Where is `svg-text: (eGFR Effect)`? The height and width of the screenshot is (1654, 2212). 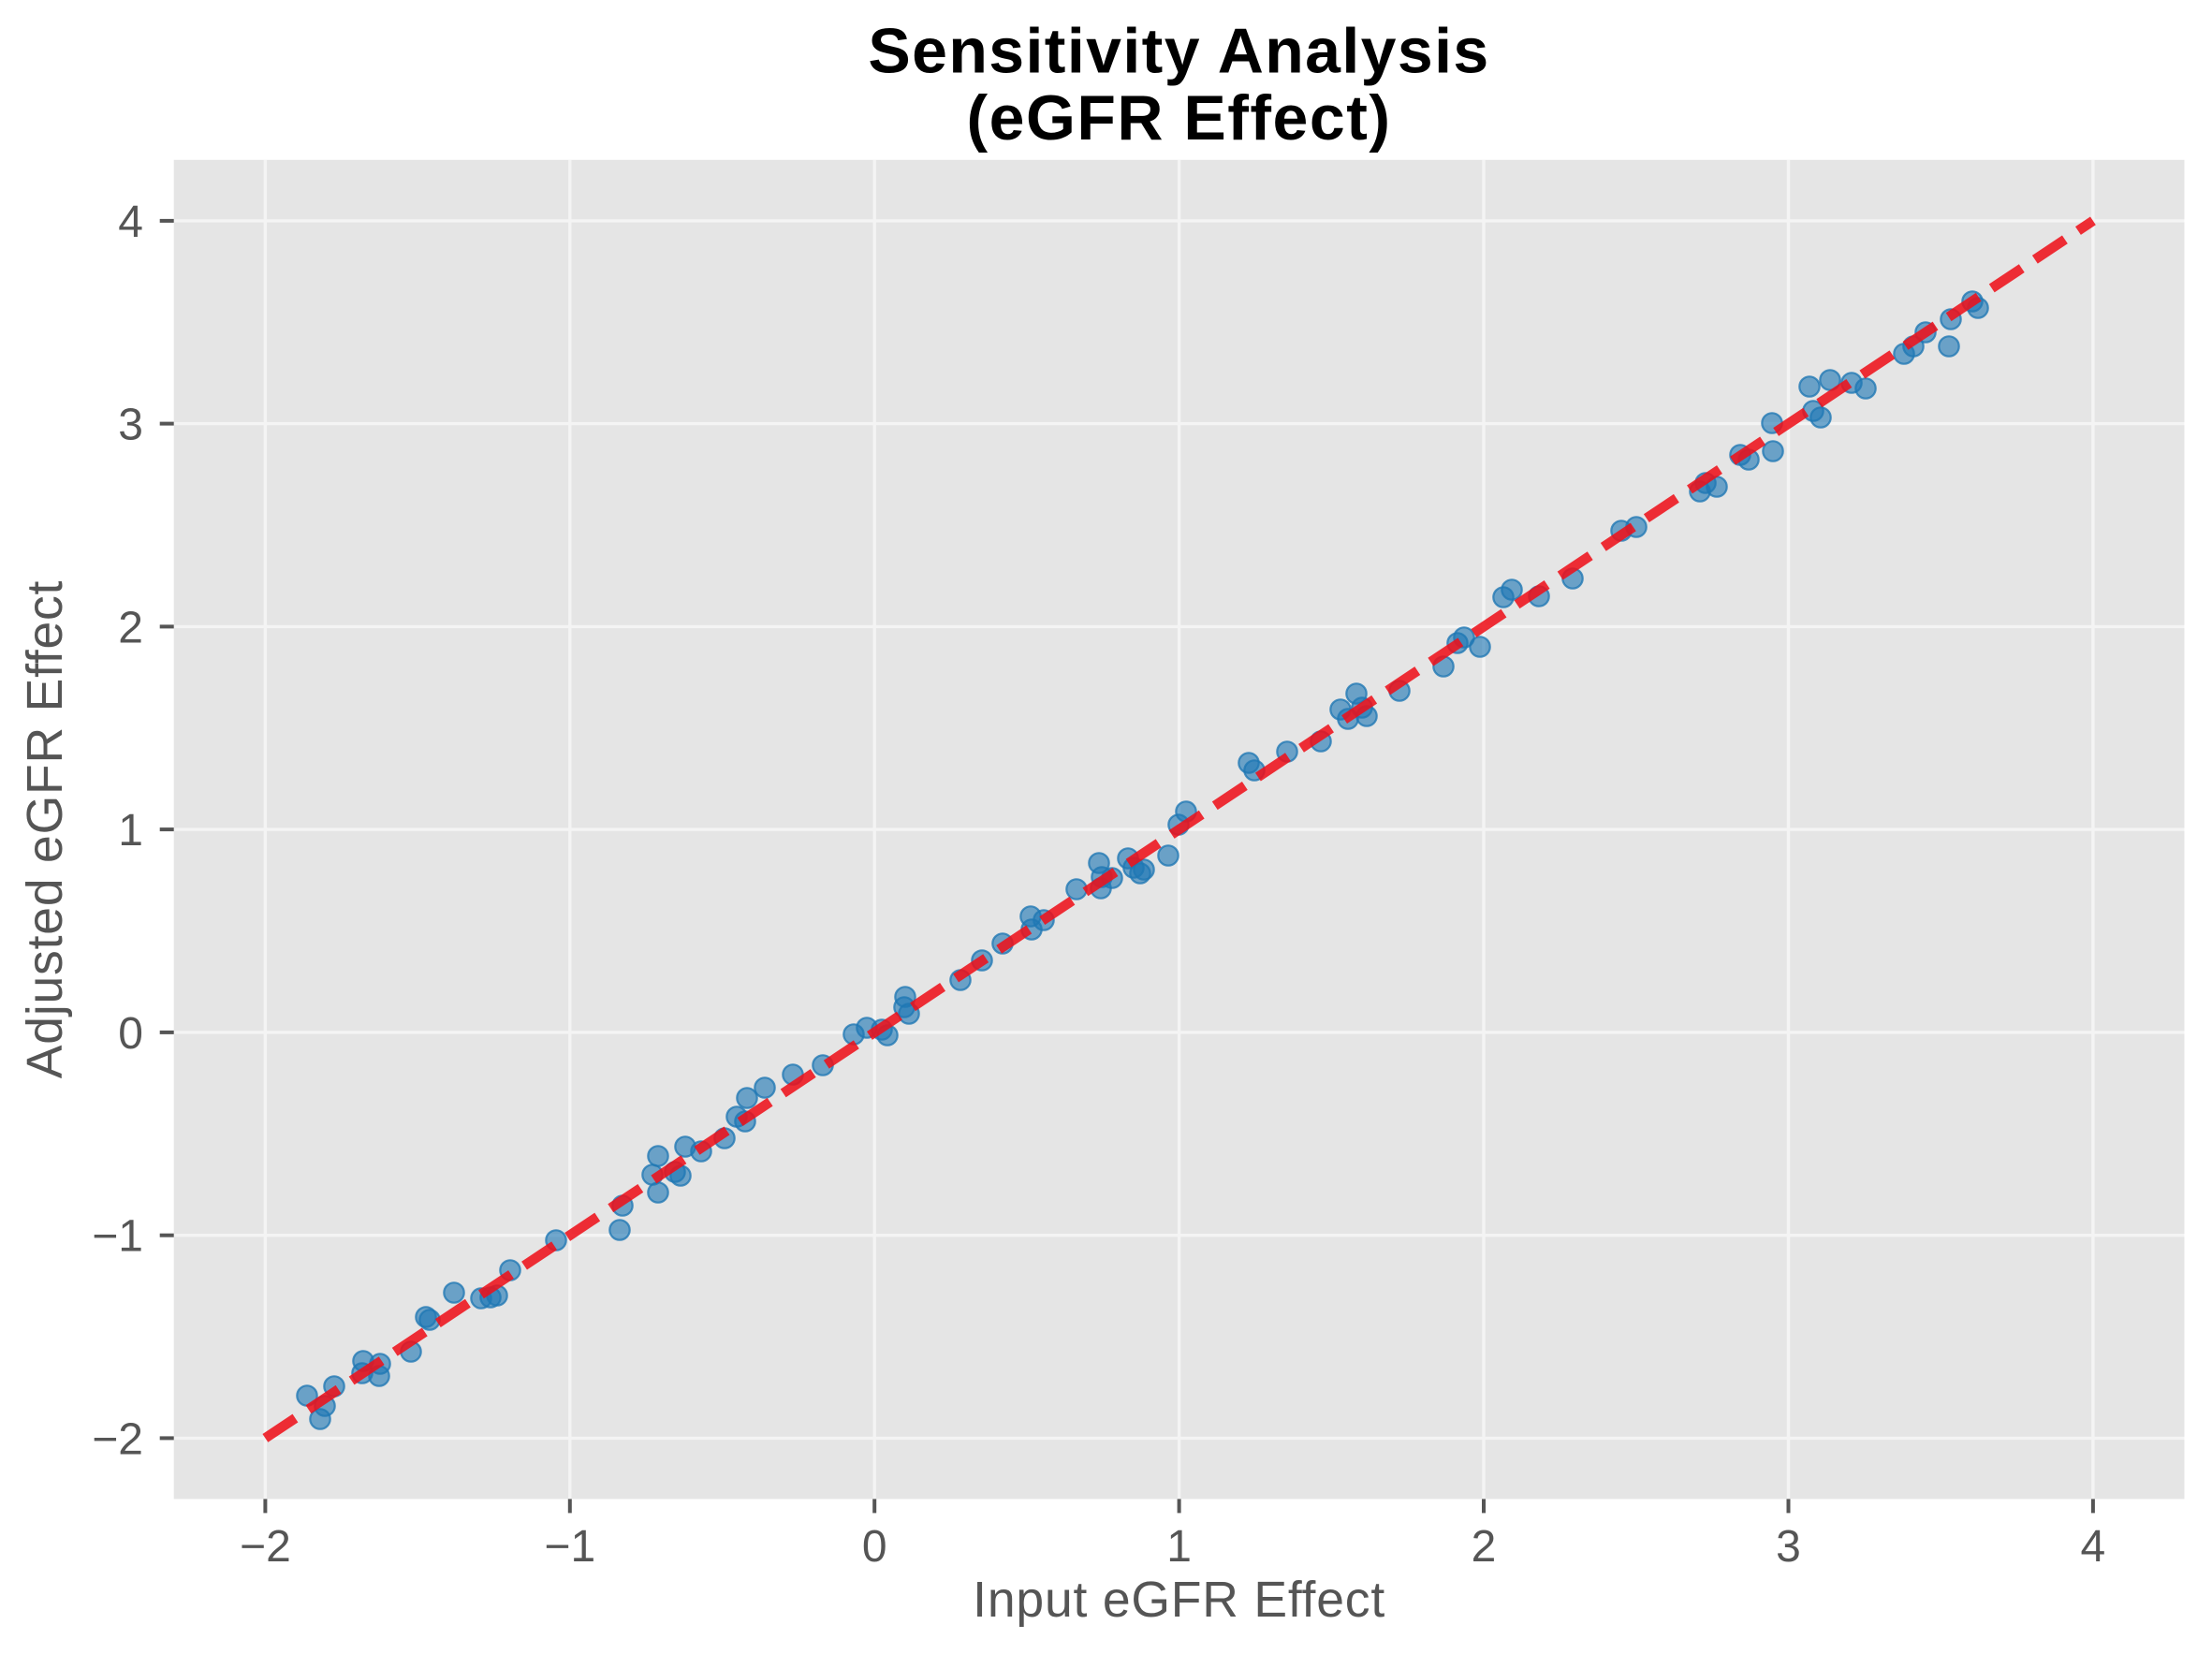 svg-text: (eGFR Effect) is located at coordinates (1179, 118).